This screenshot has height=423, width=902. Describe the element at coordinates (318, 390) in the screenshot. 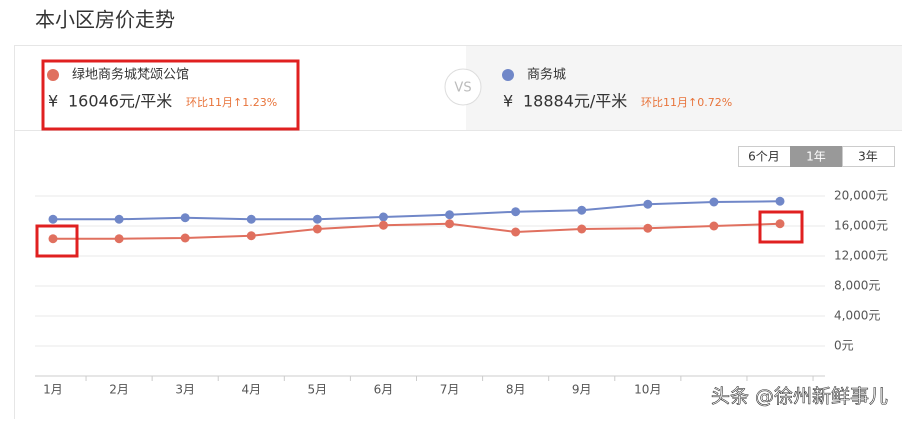

I see `x-tick-label: 5月` at that location.